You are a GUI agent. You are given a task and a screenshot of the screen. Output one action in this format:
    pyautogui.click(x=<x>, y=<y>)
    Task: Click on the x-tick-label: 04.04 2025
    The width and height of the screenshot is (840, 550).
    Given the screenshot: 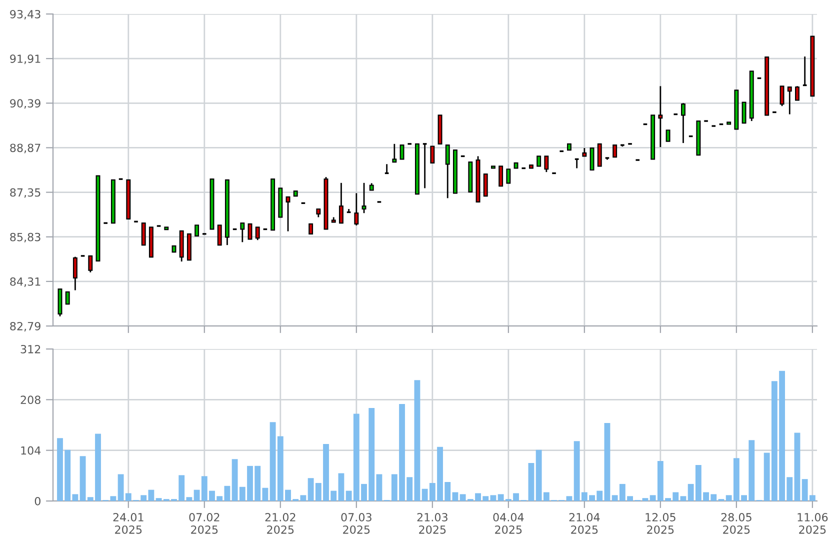 What is the action you would take?
    pyautogui.click(x=508, y=523)
    